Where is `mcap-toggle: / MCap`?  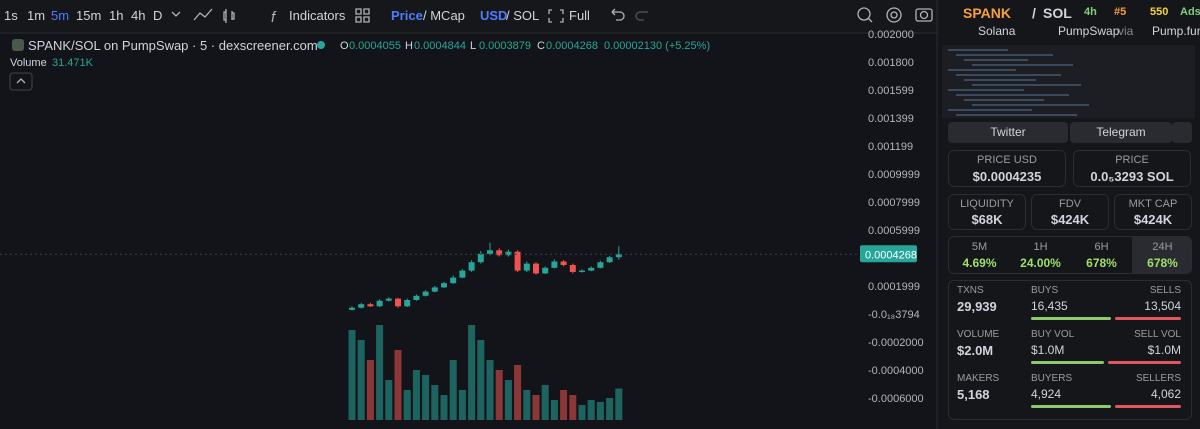 mcap-toggle: / MCap is located at coordinates (444, 15).